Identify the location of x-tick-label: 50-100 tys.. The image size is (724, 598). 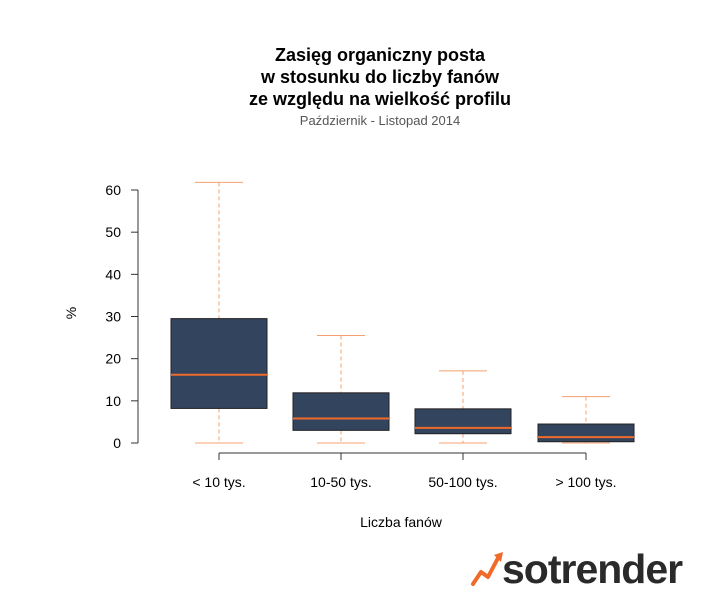
(462, 482).